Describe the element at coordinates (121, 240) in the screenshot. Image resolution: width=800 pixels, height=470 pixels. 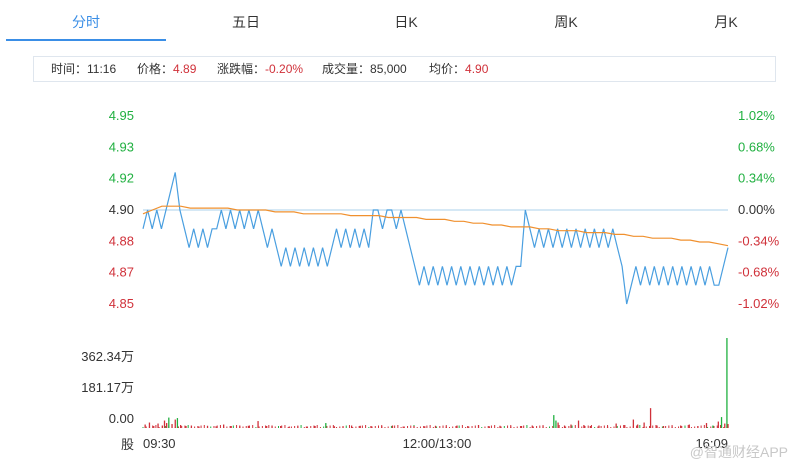
I see `y-tick-left: 4.88` at that location.